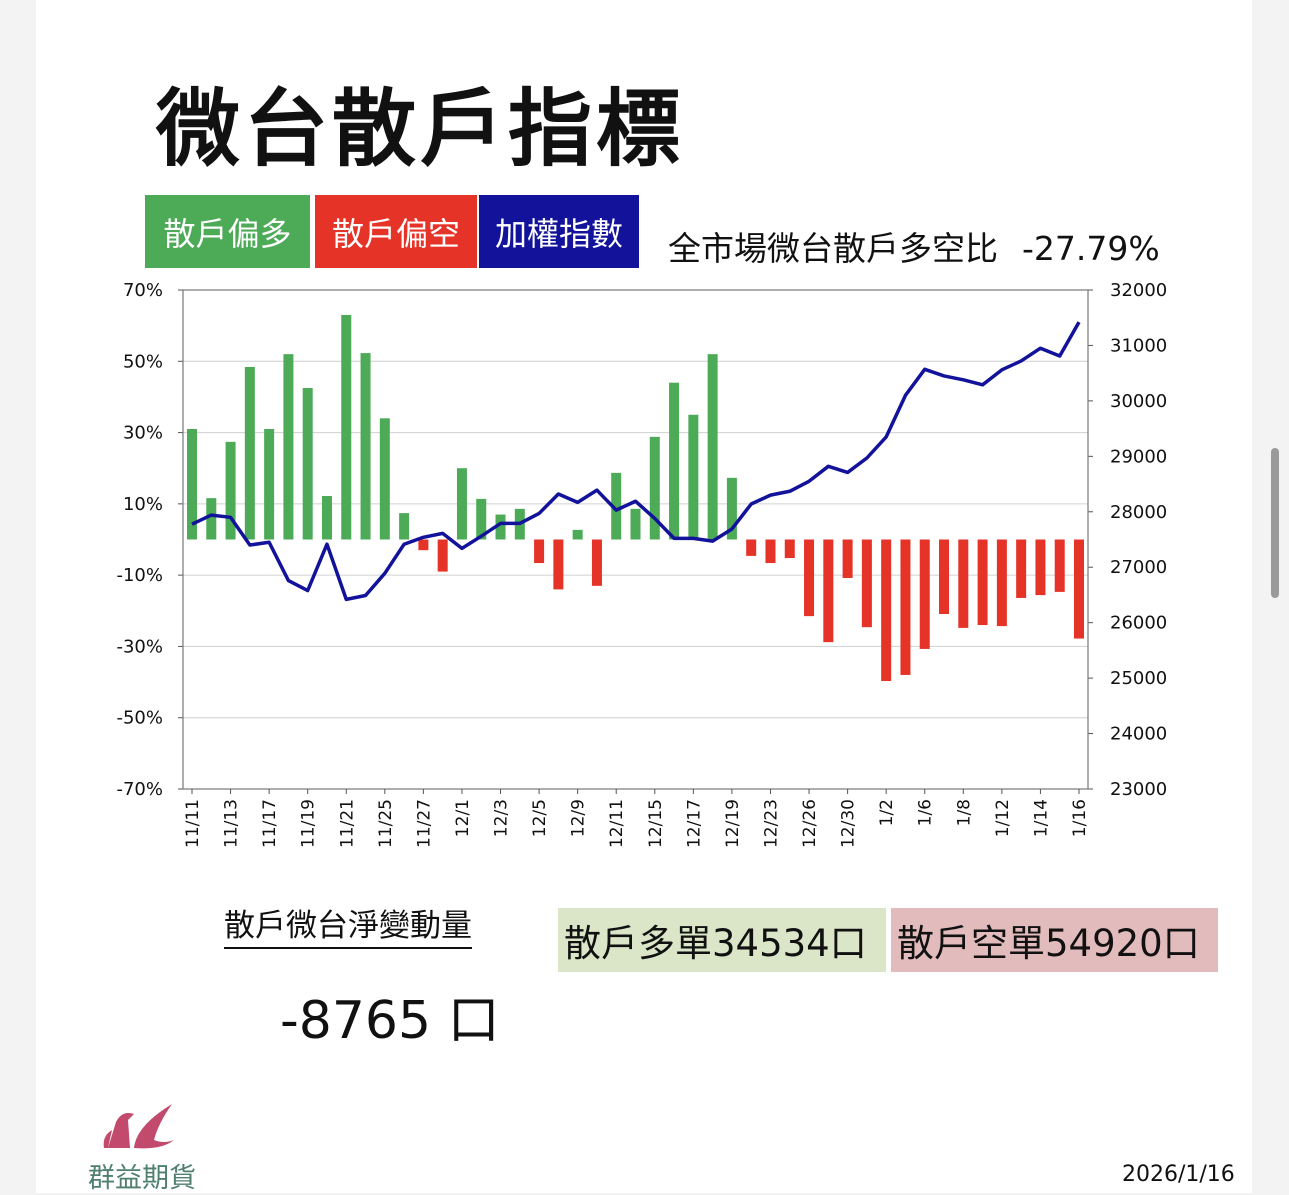 Image resolution: width=1289 pixels, height=1195 pixels. Describe the element at coordinates (500, 527) in the screenshot. I see `bar-12/3` at that location.